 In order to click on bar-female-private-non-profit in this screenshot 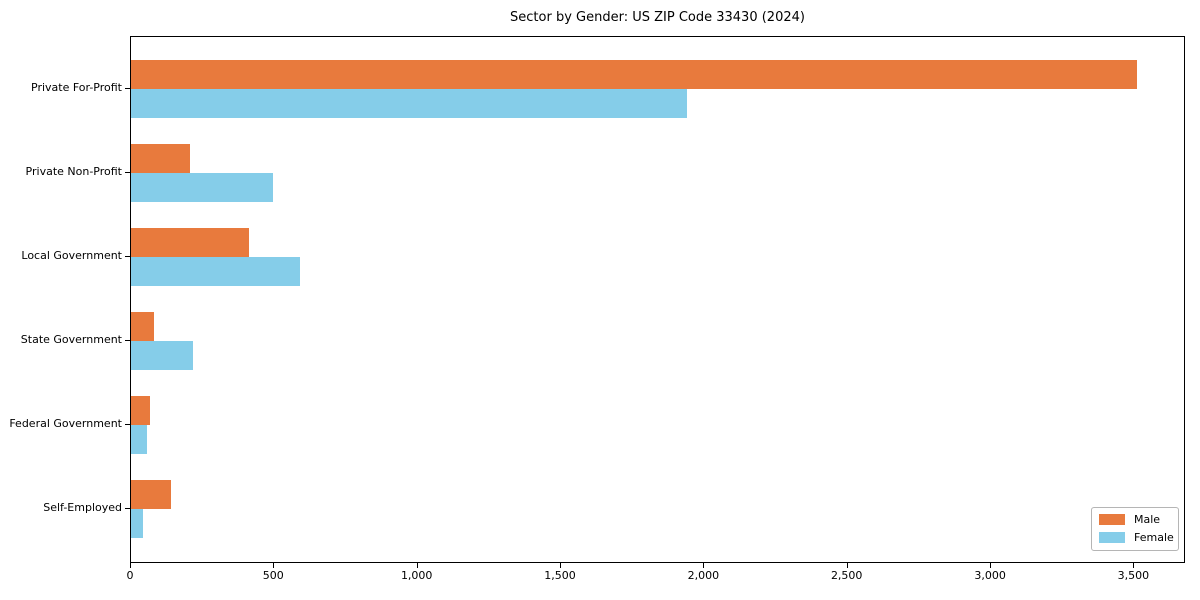, I will do `click(202, 187)`.